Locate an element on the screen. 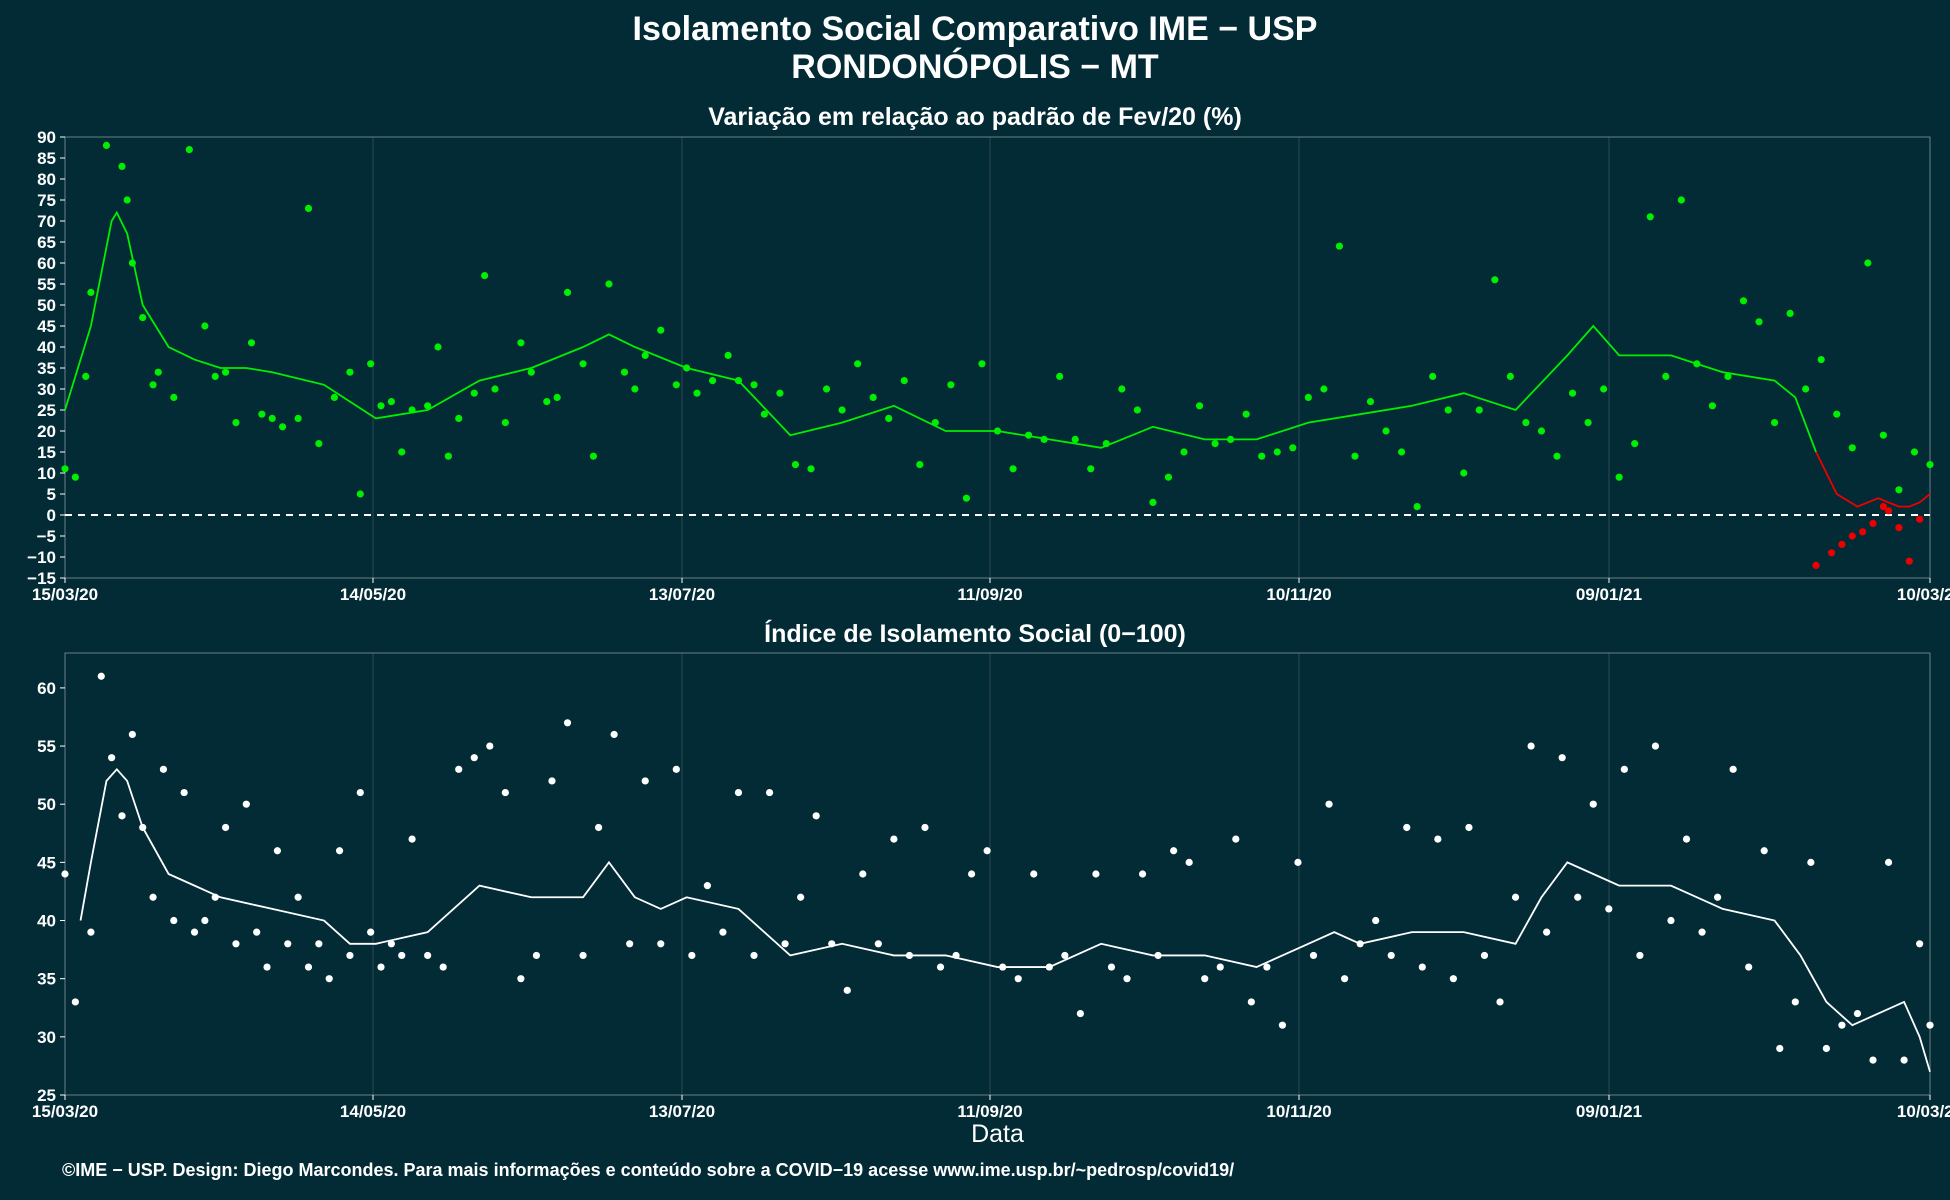  bottom-y-tick-label: 25 is located at coordinates (46, 1095).